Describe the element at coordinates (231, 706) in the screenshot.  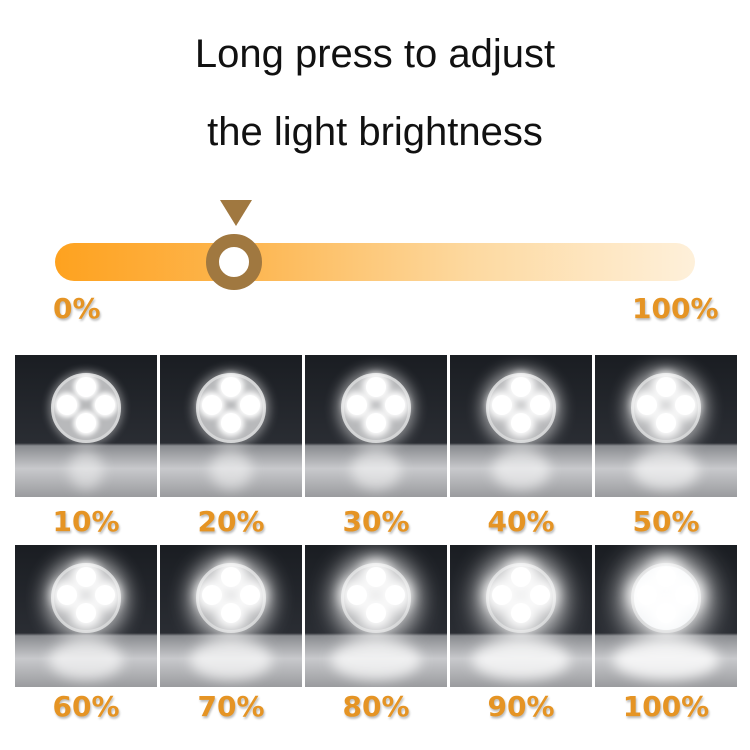
I see `brightness-percent-label: 70%` at that location.